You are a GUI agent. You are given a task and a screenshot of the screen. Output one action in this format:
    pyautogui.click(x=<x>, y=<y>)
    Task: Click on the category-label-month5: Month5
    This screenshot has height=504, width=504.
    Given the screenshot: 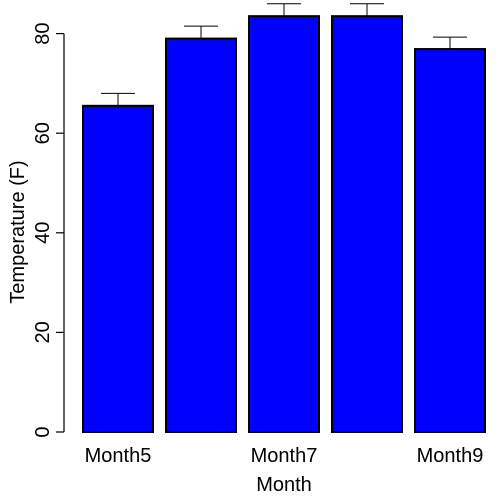 What is the action you would take?
    pyautogui.click(x=118, y=456)
    